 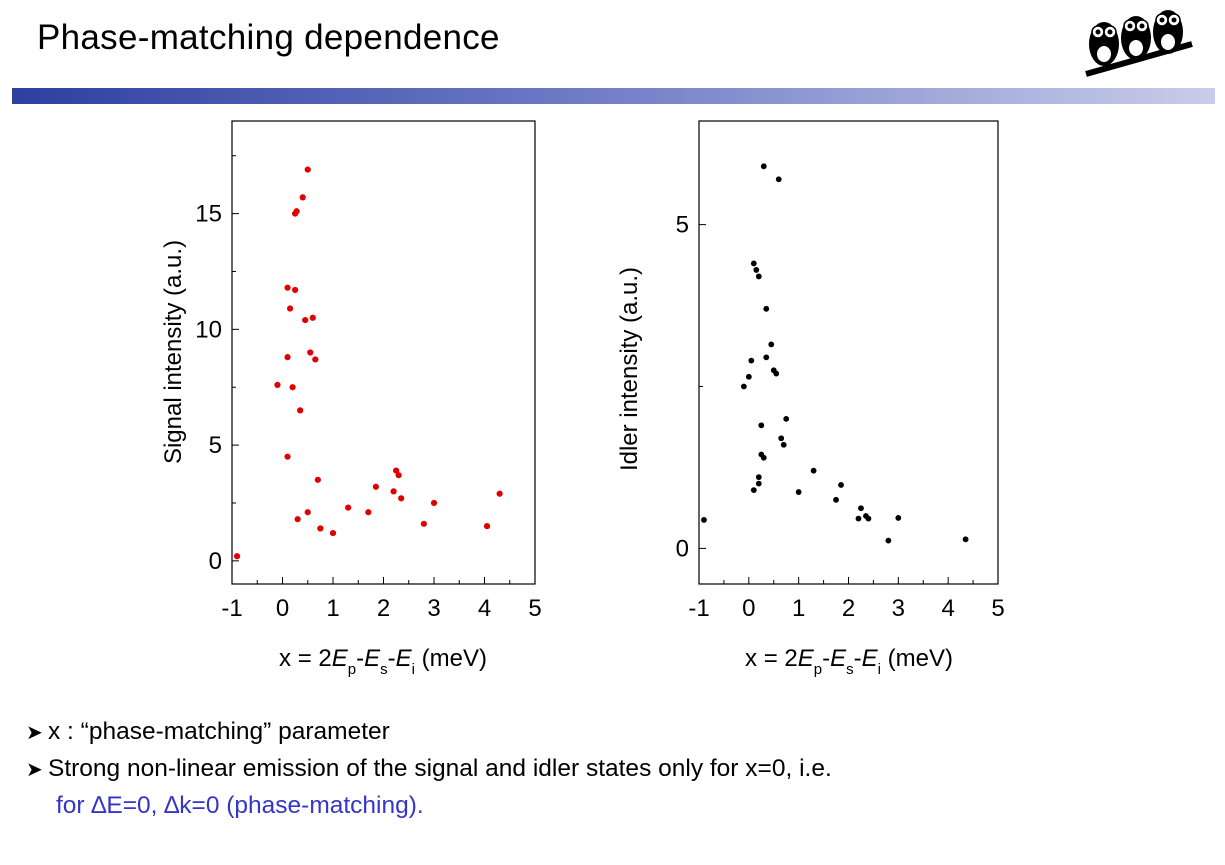 I want to click on signal-xlabel: x = 2Ep-Es-Ei (meV), so click(x=383, y=661).